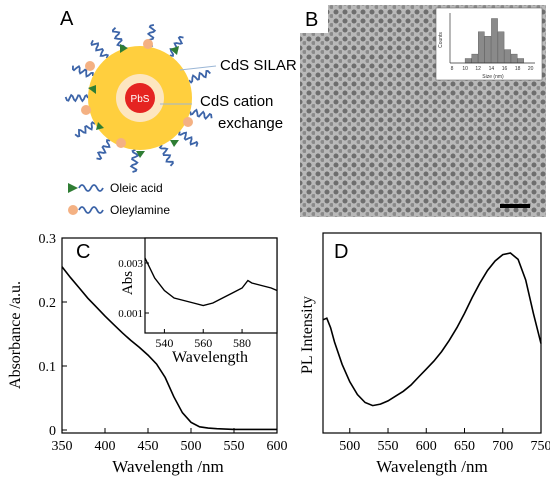 The width and height of the screenshot is (550, 484). I want to click on panel-b-label-box, so click(314, 19).